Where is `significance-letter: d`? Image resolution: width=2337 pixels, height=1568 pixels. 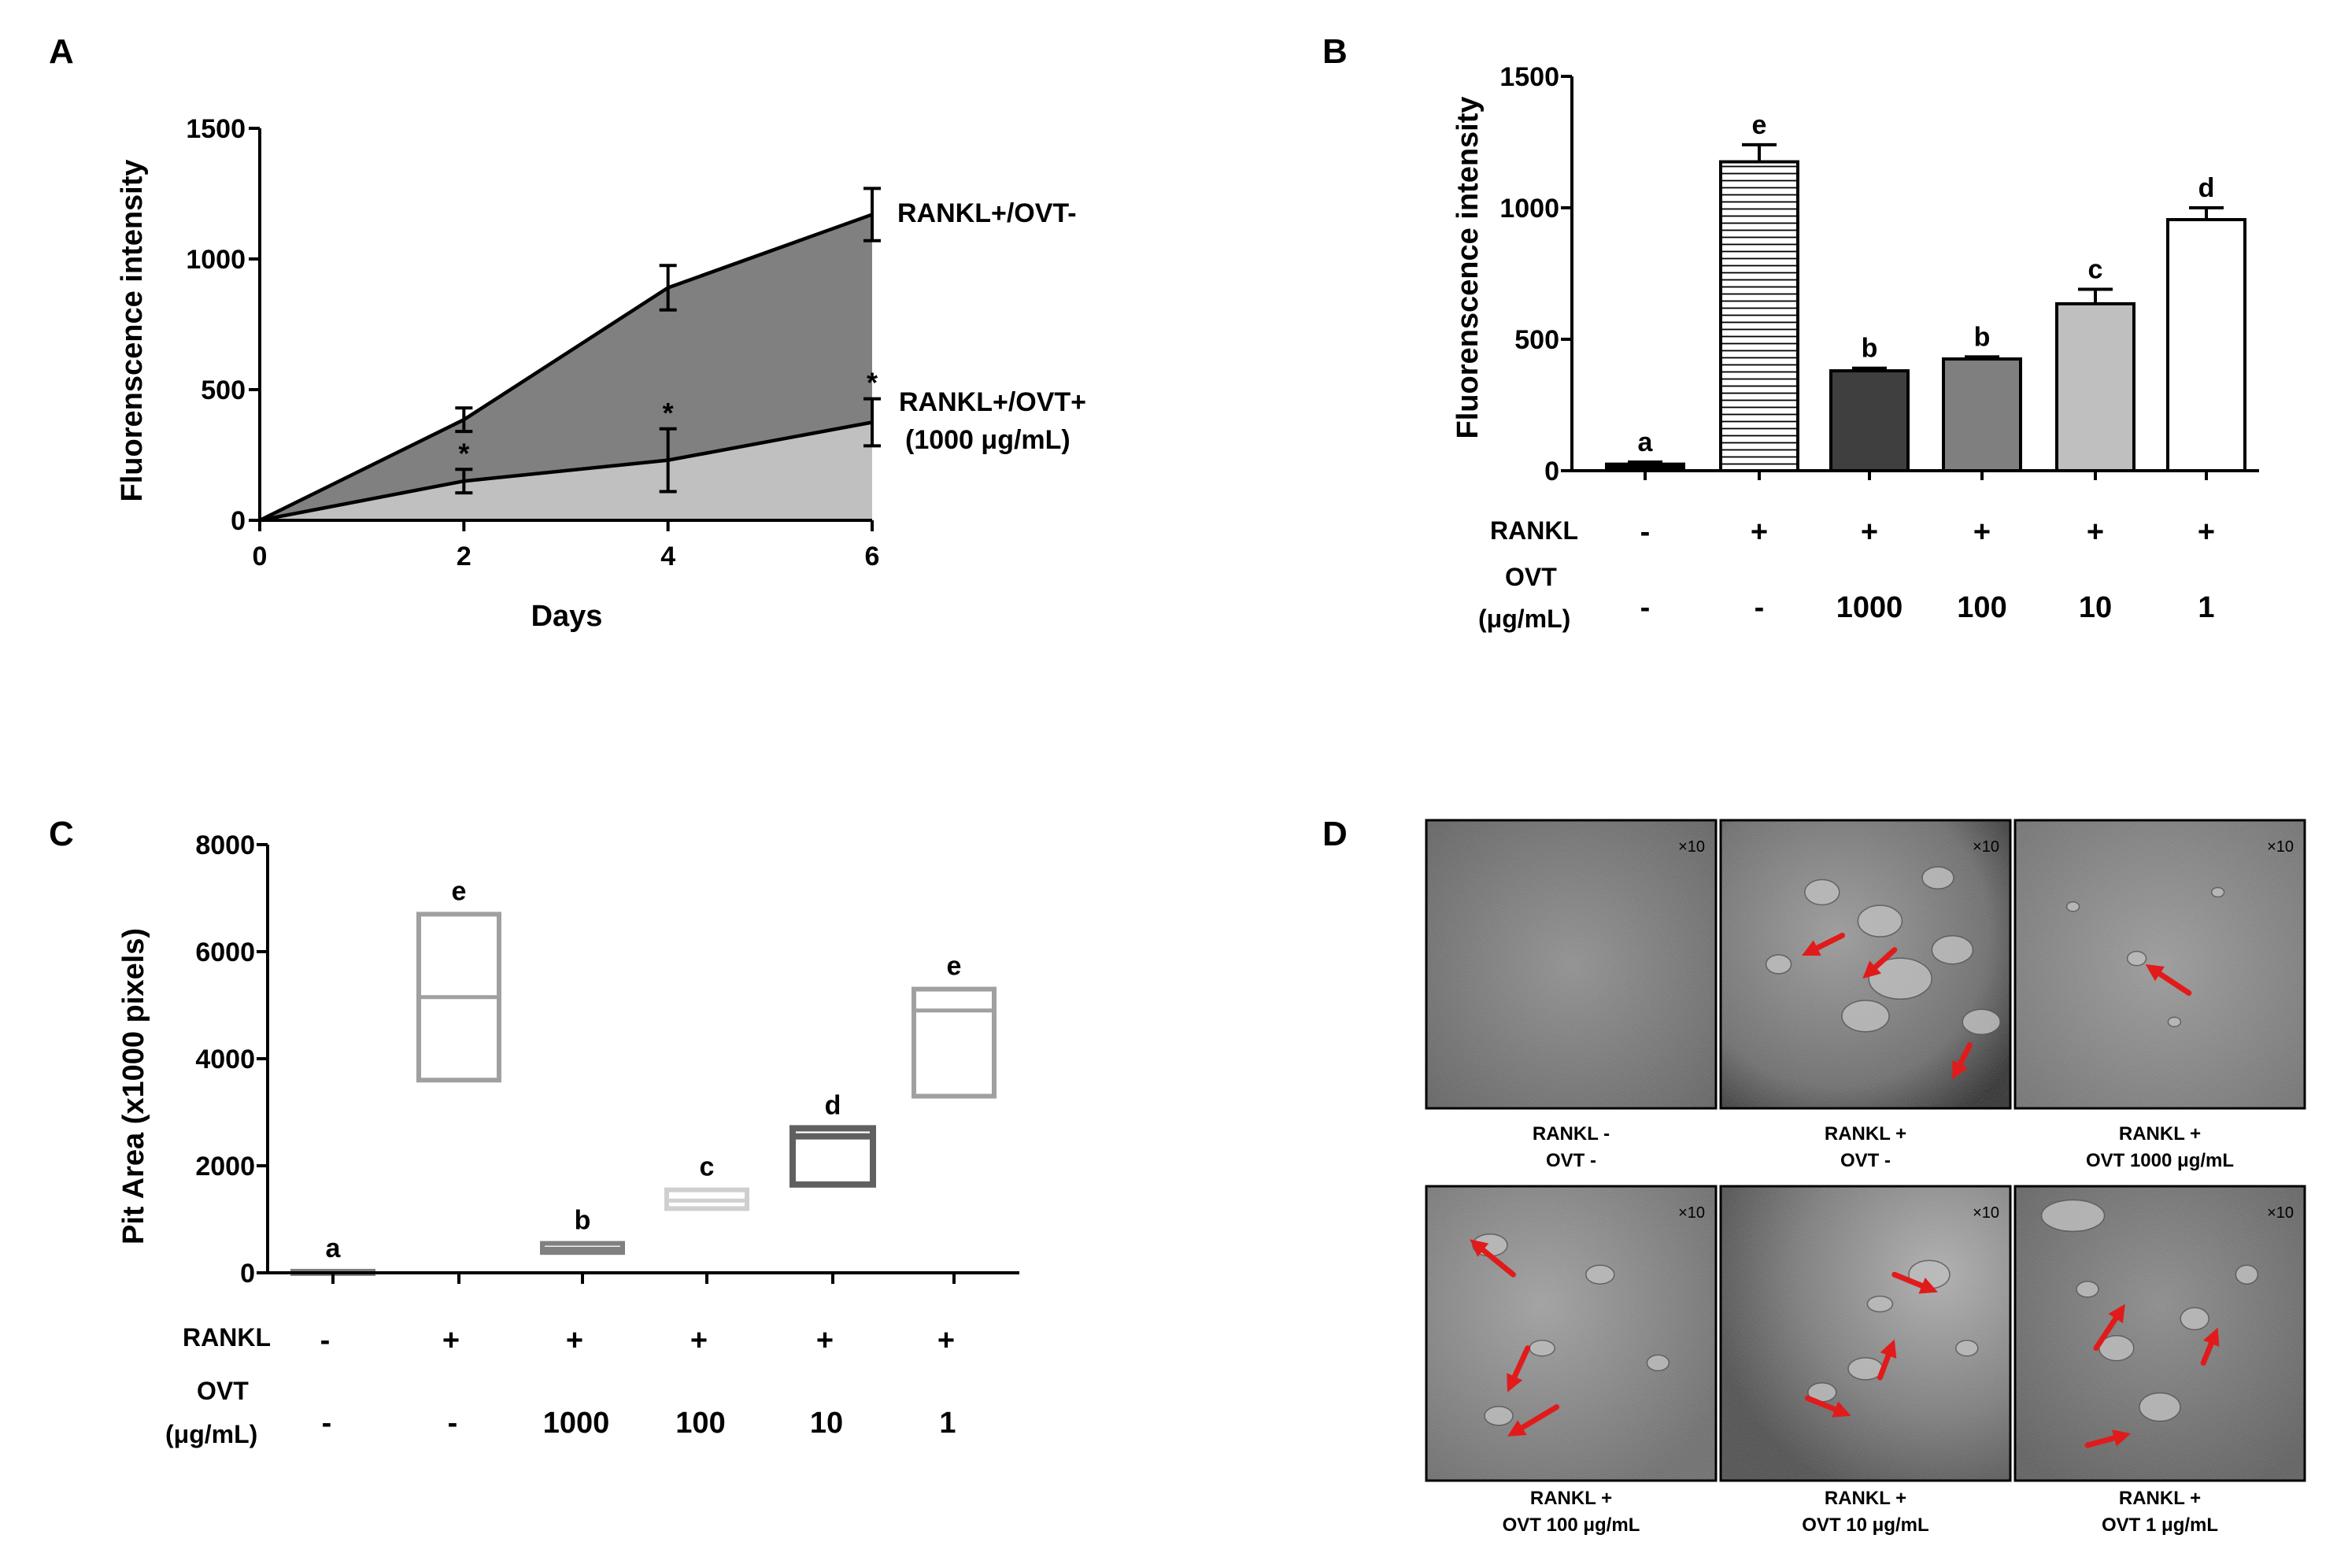
significance-letter: d is located at coordinates (833, 1105).